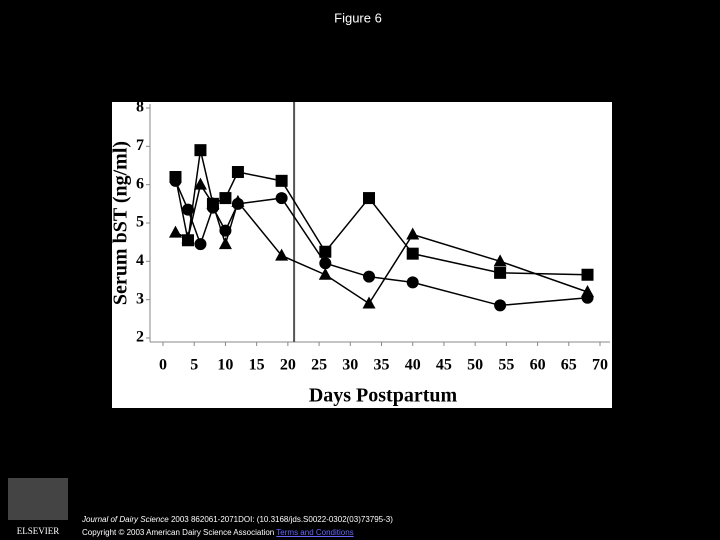 This screenshot has height=540, width=720. I want to click on y-tick-label: 7, so click(140, 145).